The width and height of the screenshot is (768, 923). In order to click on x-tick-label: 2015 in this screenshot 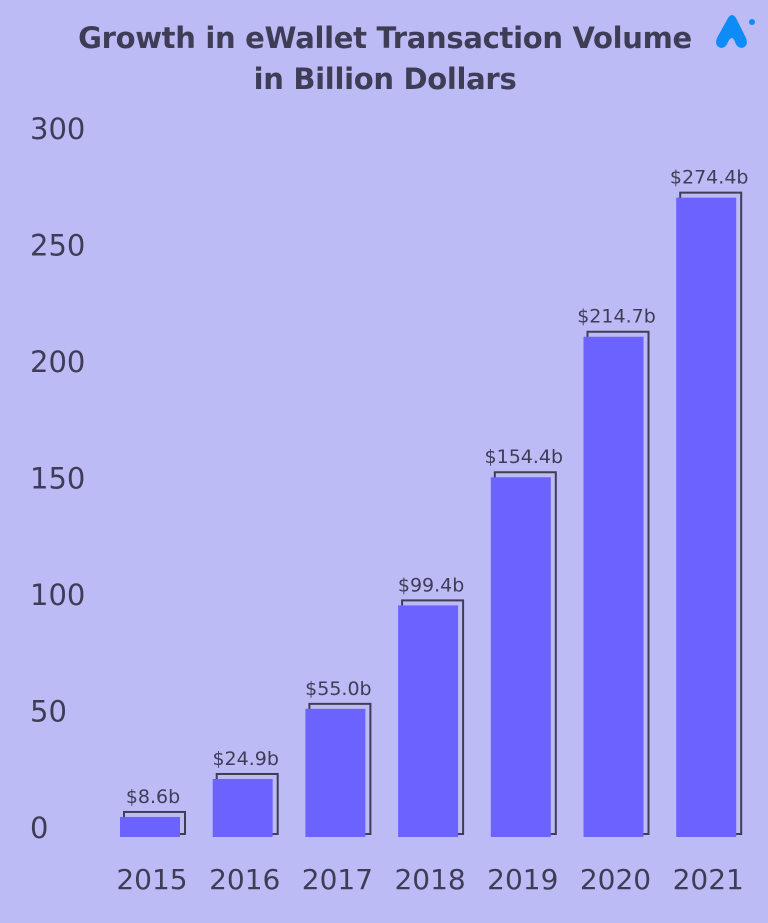, I will do `click(151, 879)`.